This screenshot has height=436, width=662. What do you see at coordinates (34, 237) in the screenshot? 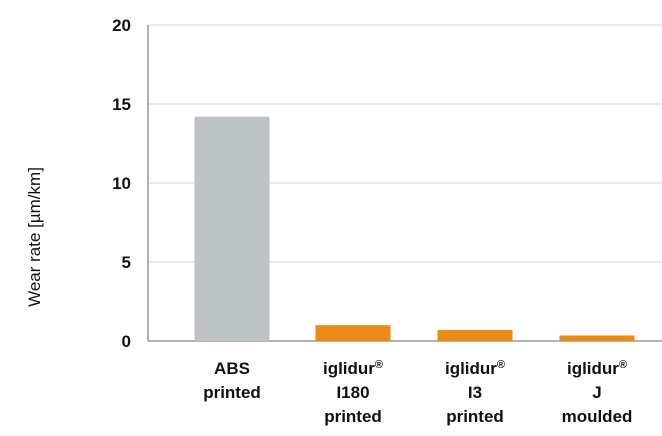
I see `y-axis-title: Wear rate [µm/km]` at bounding box center [34, 237].